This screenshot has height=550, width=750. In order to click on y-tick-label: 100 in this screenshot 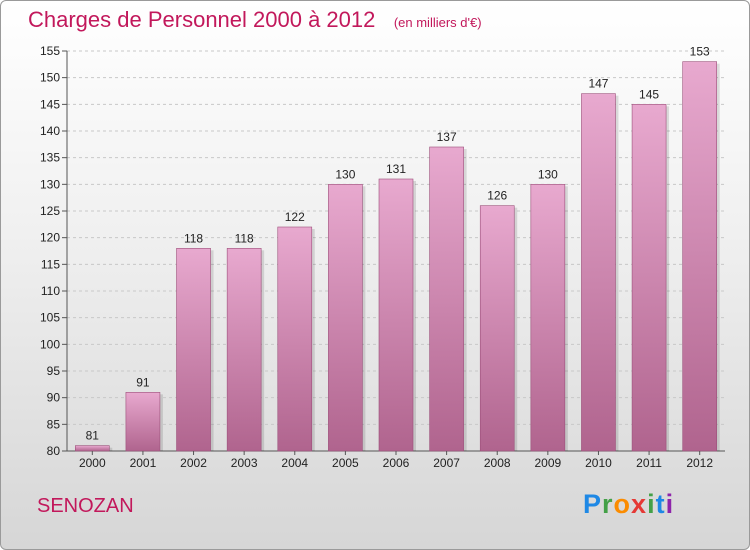, I will do `click(50, 344)`.